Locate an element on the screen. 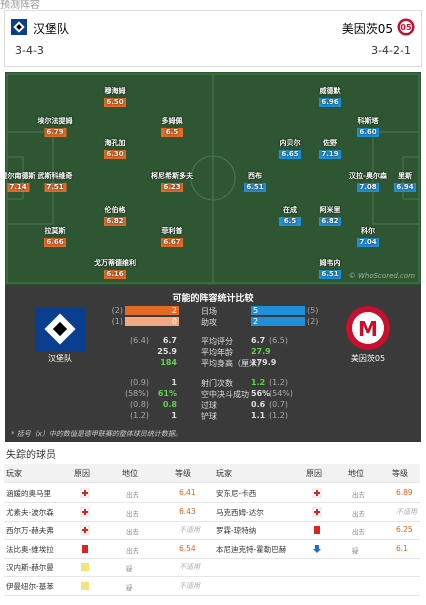 The width and height of the screenshot is (426, 605). base-value: (54%) is located at coordinates (281, 393).